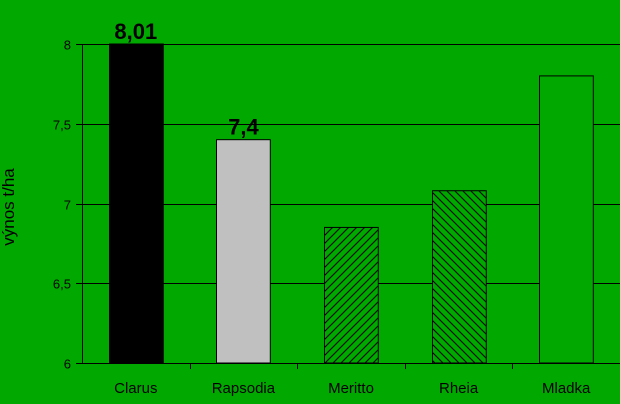  Describe the element at coordinates (243, 251) in the screenshot. I see `bar-rapsodia` at that location.